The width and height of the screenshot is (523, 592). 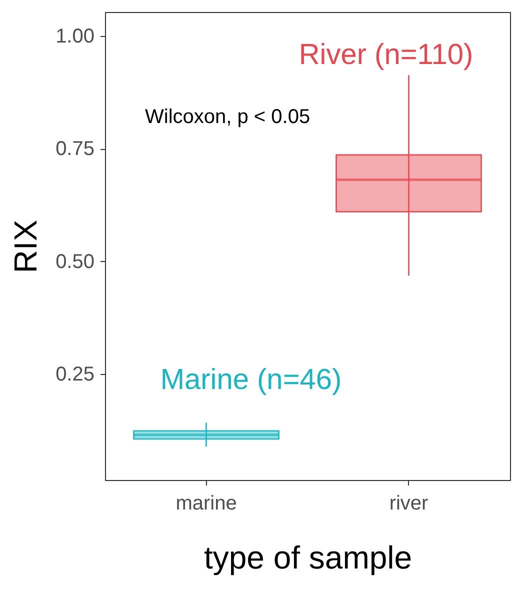 What do you see at coordinates (75, 261) in the screenshot?
I see `y-tick-label: 0.50` at bounding box center [75, 261].